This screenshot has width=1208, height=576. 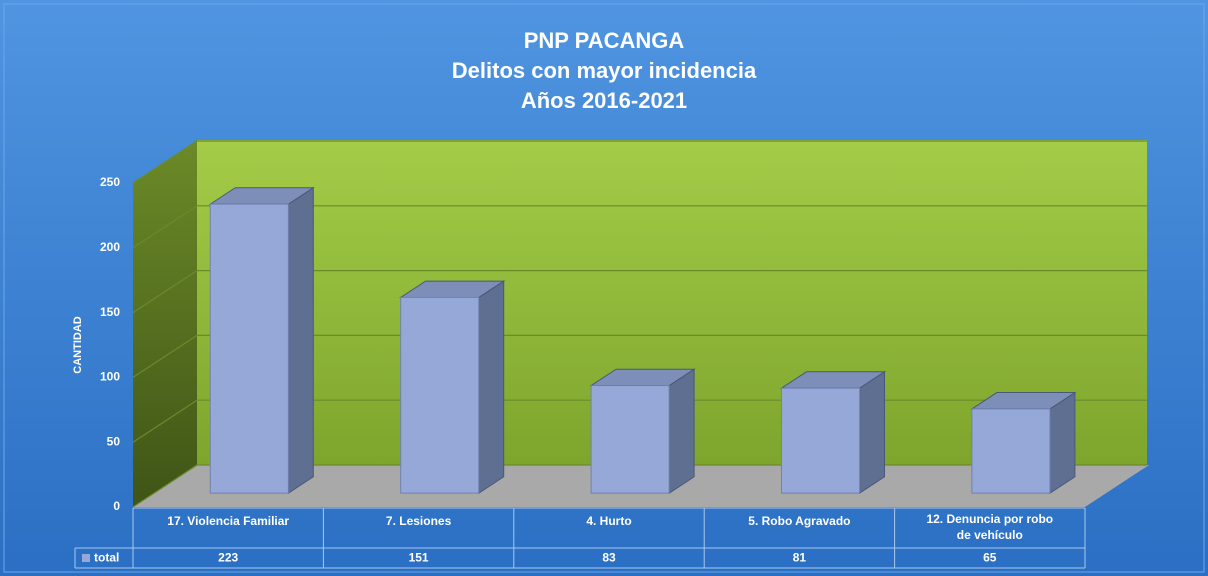 I want to click on chart-subtitle: Años 2016-2021, so click(x=604, y=100).